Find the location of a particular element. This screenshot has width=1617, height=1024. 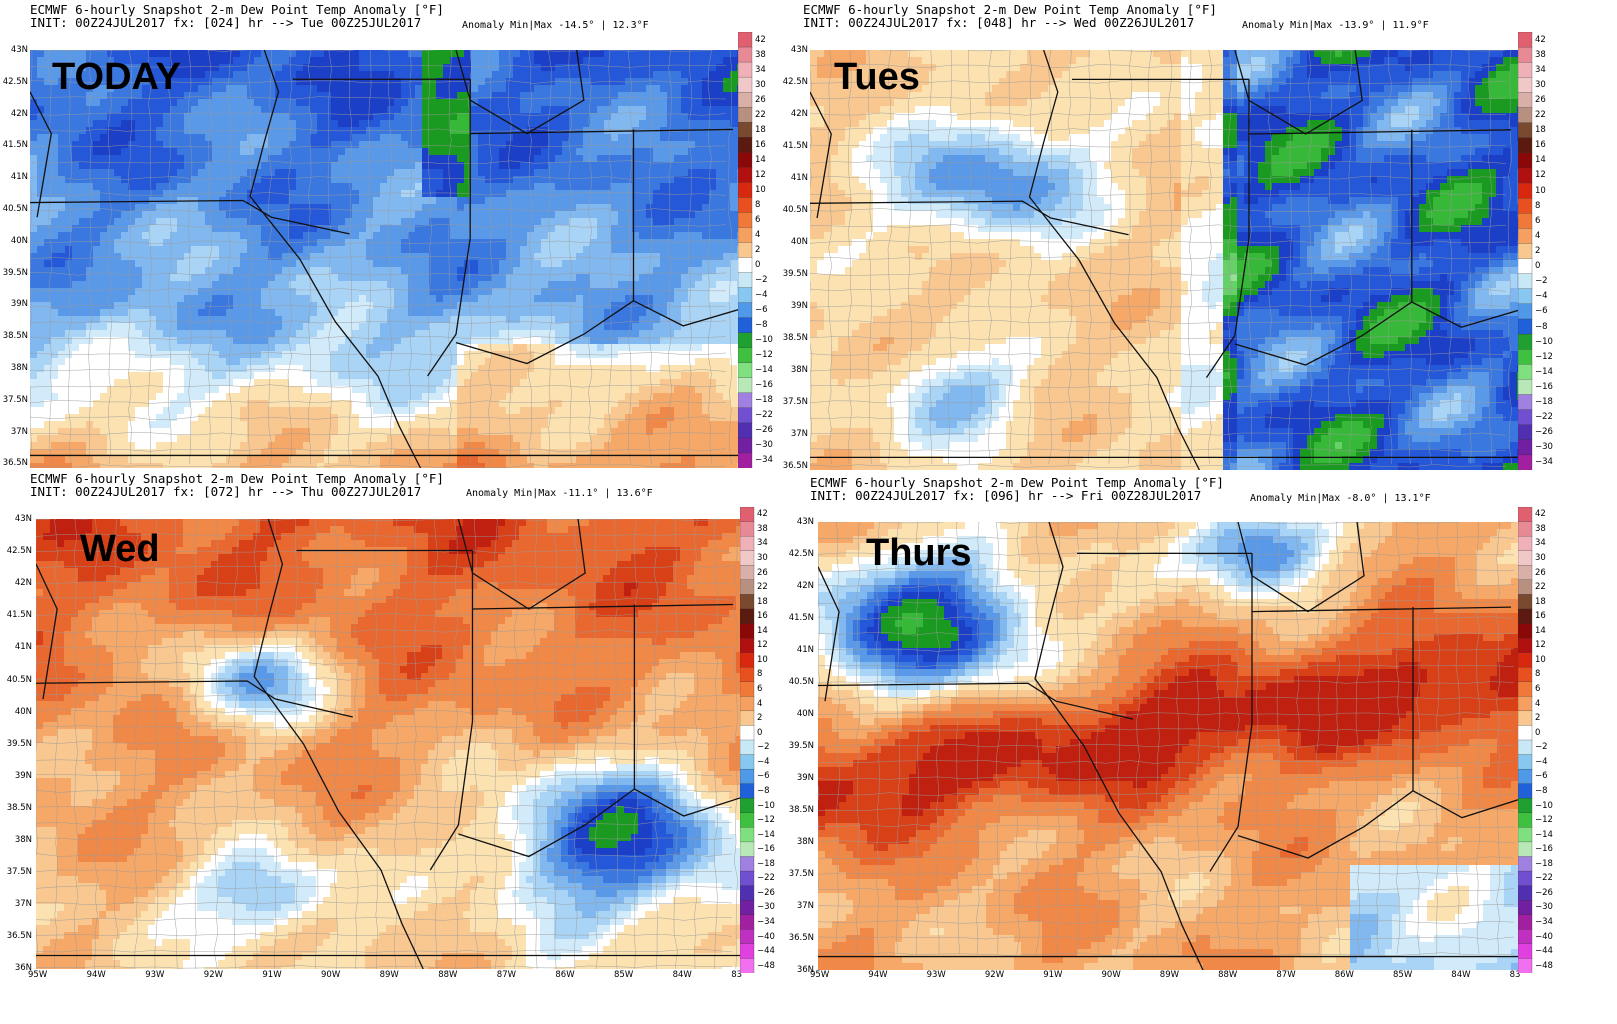

lon-tick-label: 94W is located at coordinates (877, 975).